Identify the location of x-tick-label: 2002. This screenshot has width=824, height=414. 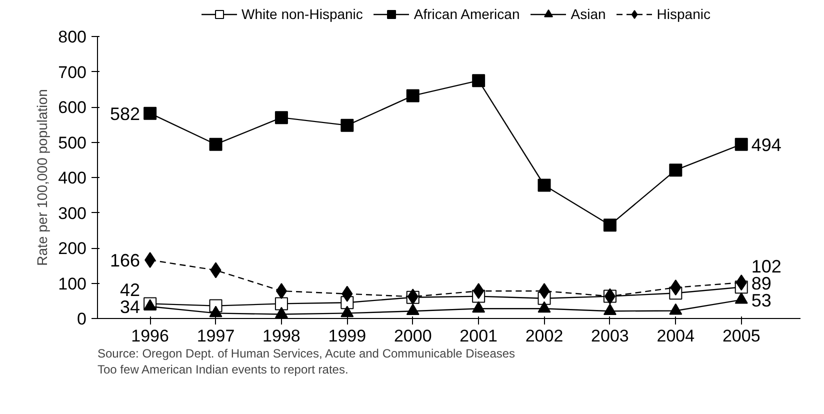
(544, 336).